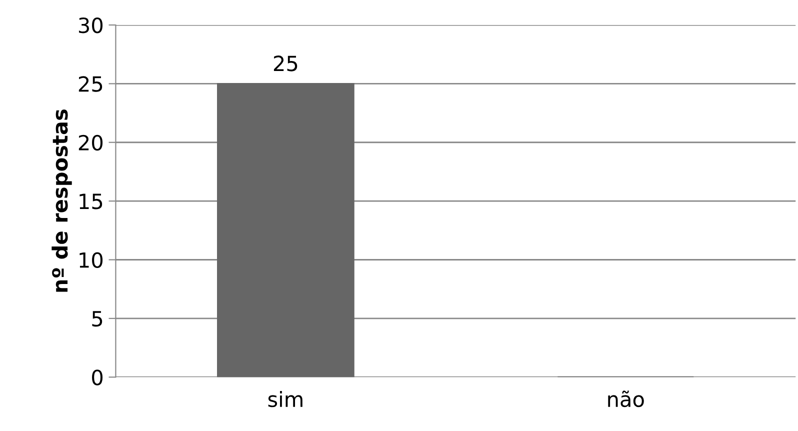  I want to click on y-tick-label: 20, so click(90, 142).